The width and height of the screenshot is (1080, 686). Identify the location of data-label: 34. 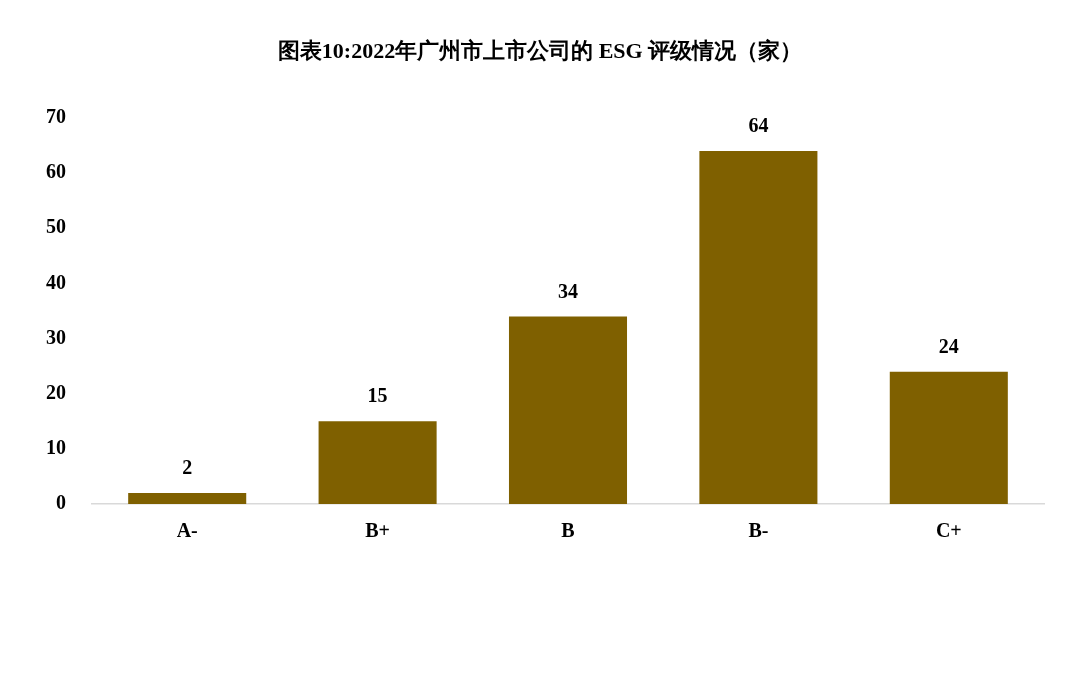
(568, 290).